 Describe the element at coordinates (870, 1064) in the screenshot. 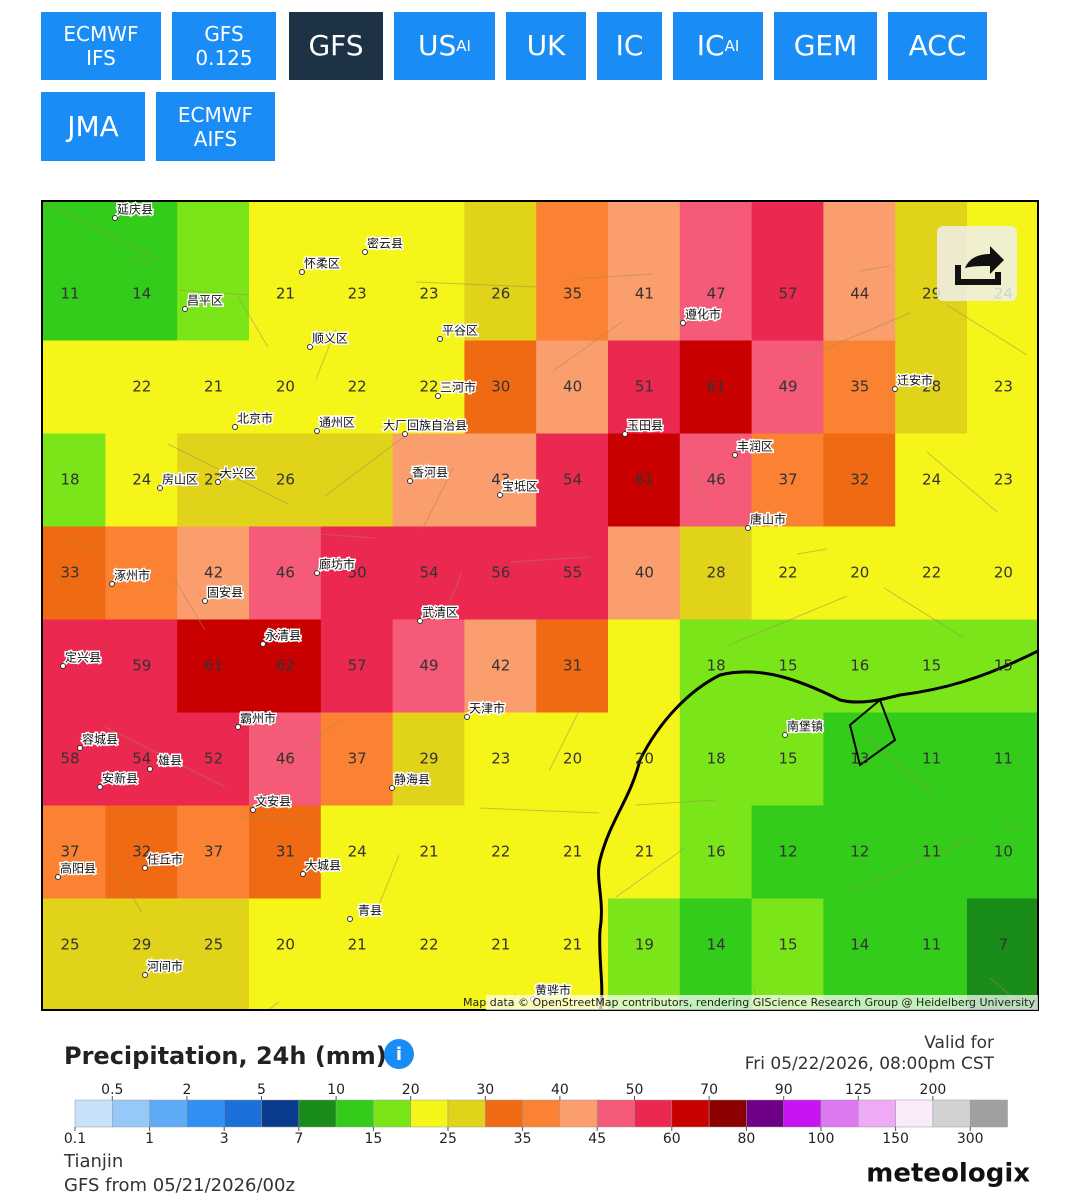

I see `valid-time: Fri 05/22/2026, 08:00pm CST` at that location.